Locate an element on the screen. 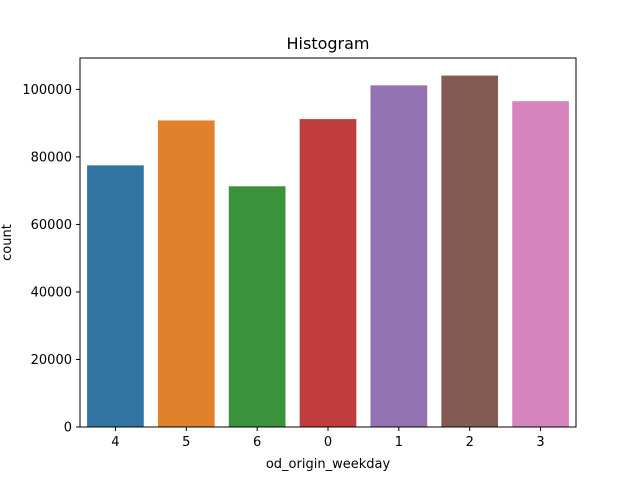 This screenshot has height=484, width=640. y-tick-label: 0 is located at coordinates (68, 428).